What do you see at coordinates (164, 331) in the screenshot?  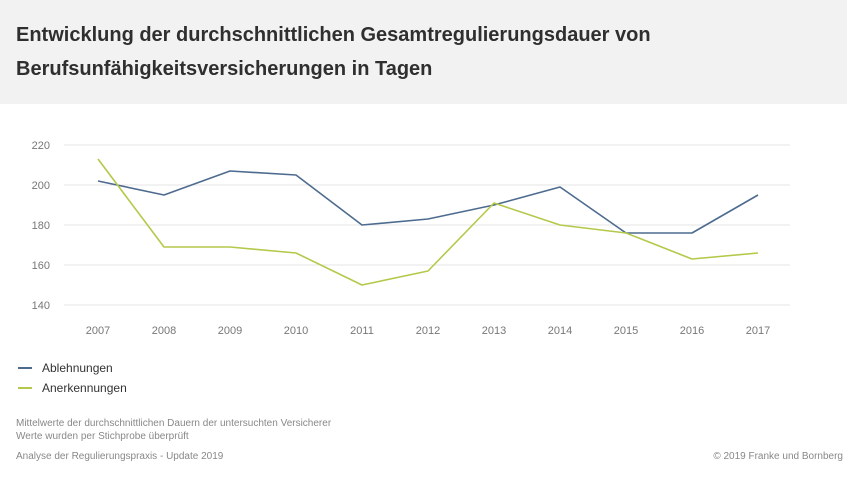 I see `x-tick-label-2008: 2008` at bounding box center [164, 331].